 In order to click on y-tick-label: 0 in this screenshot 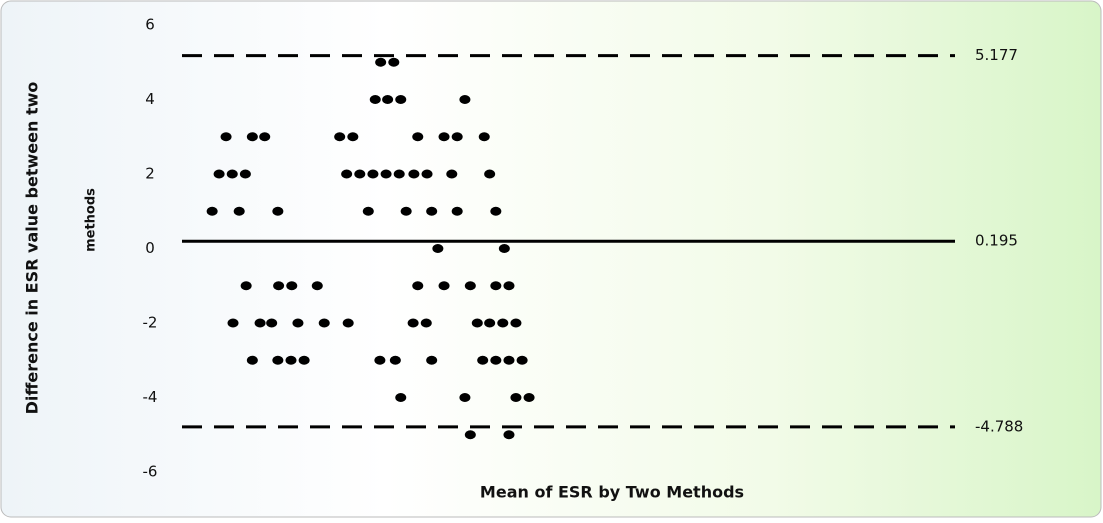, I will do `click(150, 248)`.